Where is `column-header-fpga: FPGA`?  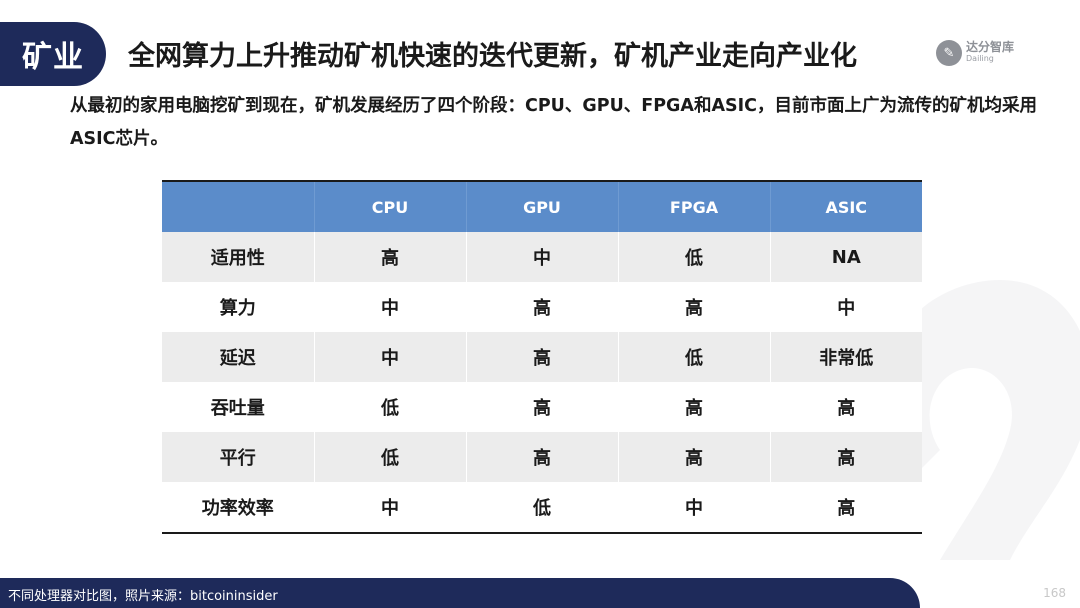 column-header-fpga: FPGA is located at coordinates (694, 206).